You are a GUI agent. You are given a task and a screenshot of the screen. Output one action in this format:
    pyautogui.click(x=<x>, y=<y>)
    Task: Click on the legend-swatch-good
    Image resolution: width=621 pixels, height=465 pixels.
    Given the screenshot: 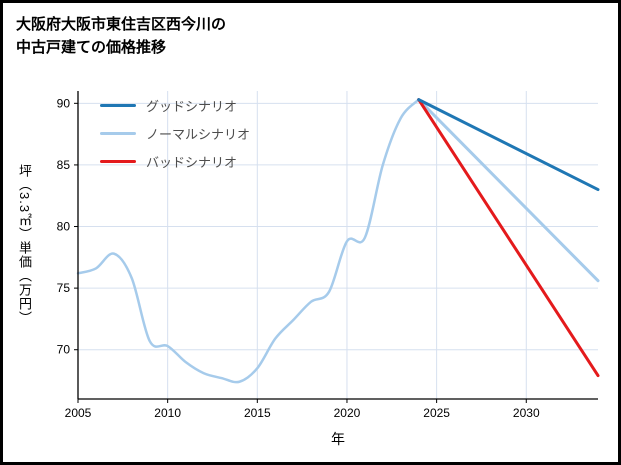 What is the action you would take?
    pyautogui.click(x=118, y=105)
    